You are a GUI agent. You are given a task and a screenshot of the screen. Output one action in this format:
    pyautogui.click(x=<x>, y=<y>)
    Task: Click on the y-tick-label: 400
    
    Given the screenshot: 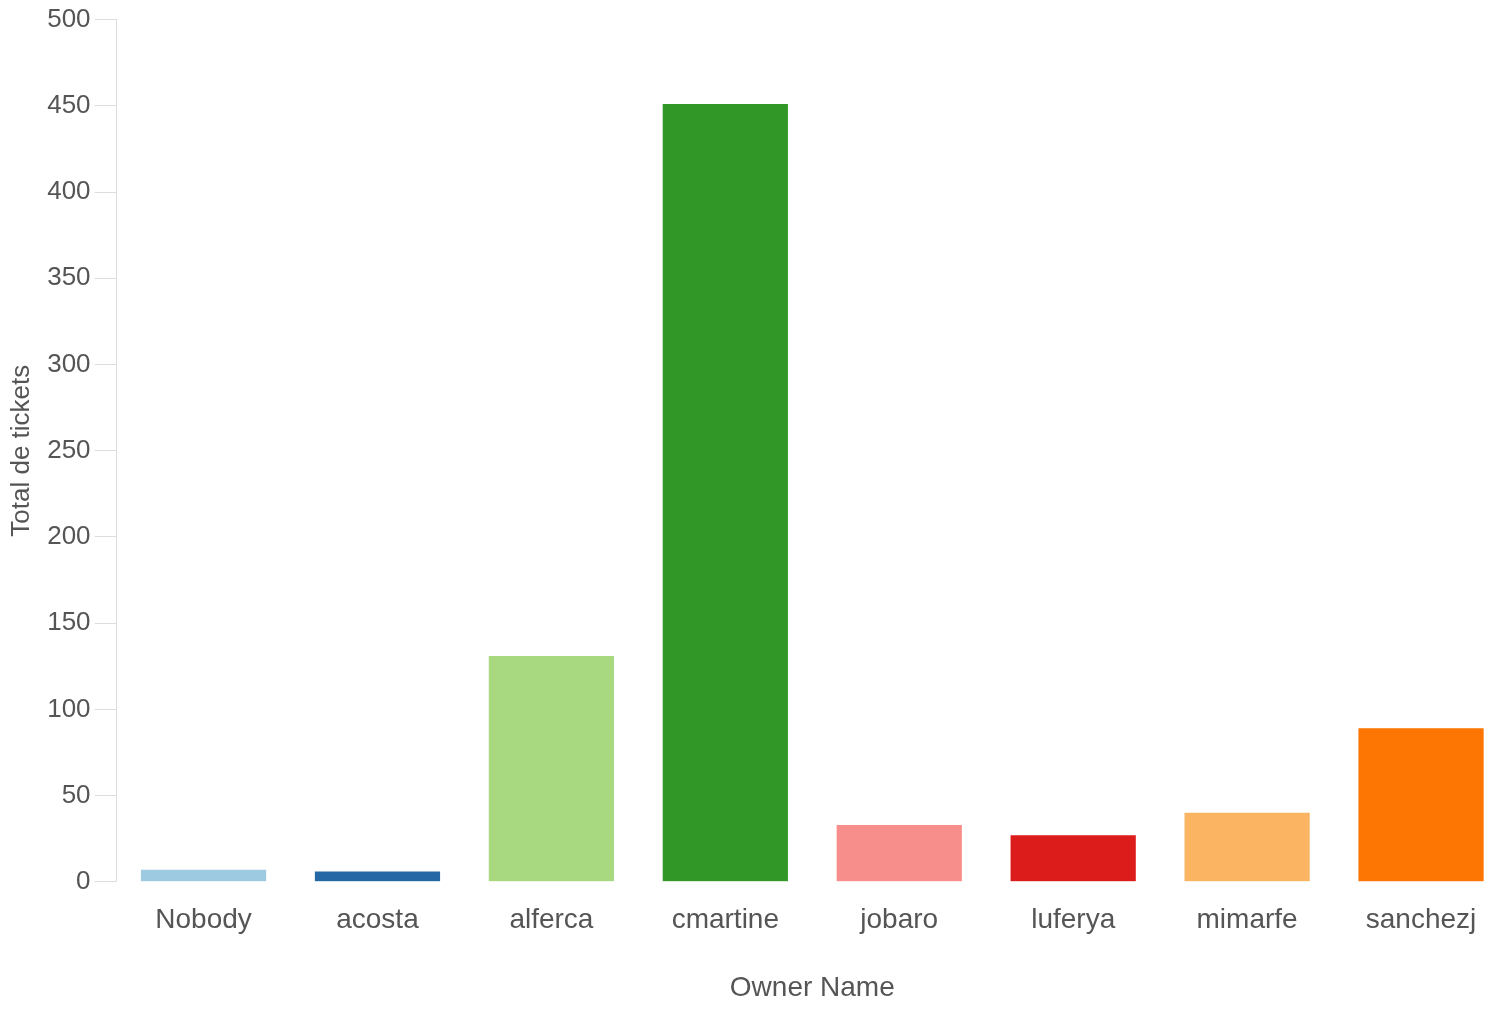 What is the action you would take?
    pyautogui.click(x=69, y=190)
    